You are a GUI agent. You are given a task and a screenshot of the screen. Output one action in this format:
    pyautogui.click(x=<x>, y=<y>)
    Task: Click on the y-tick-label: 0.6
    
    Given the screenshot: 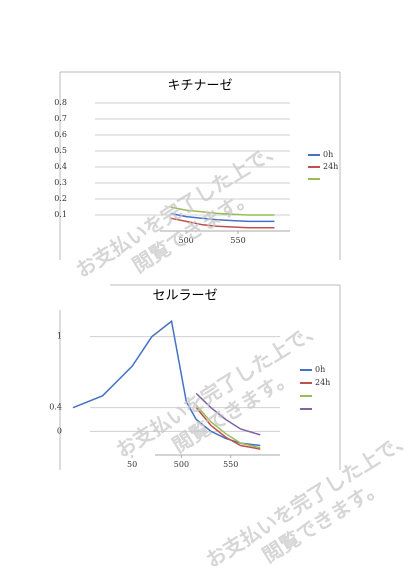 What is the action you would take?
    pyautogui.click(x=60, y=134)
    